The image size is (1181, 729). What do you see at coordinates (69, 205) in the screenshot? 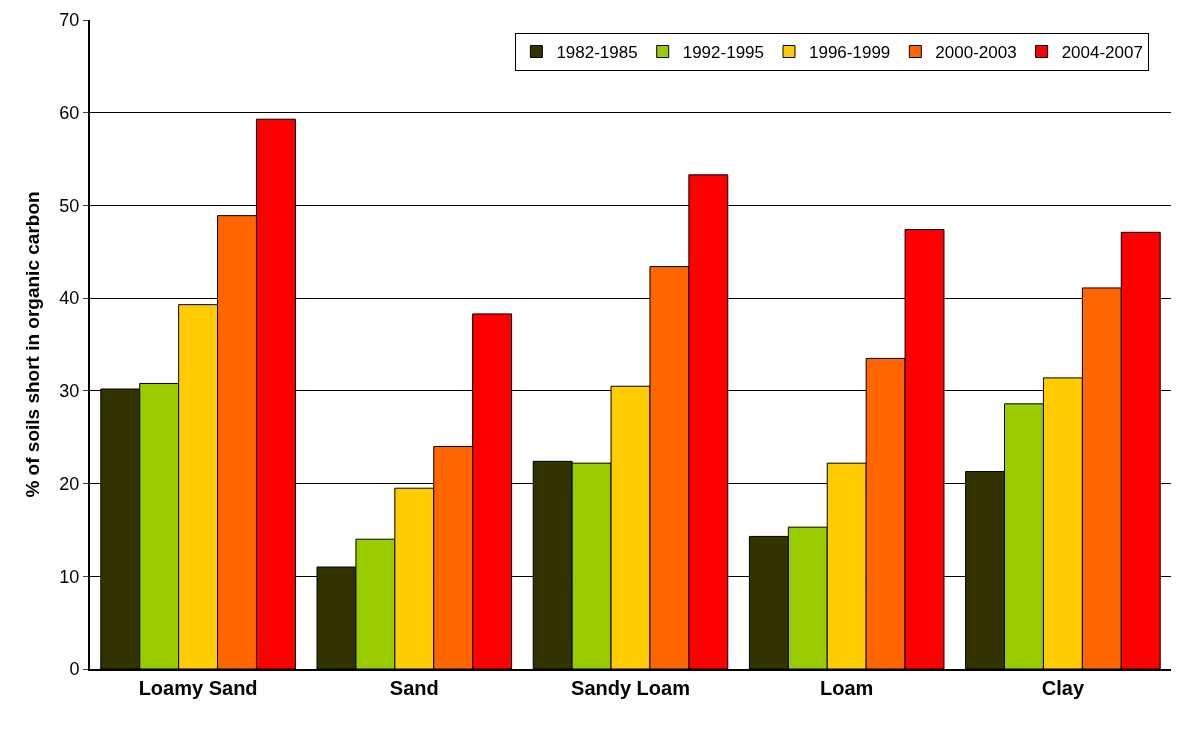
I see `y-tick-label: 50` at bounding box center [69, 205].